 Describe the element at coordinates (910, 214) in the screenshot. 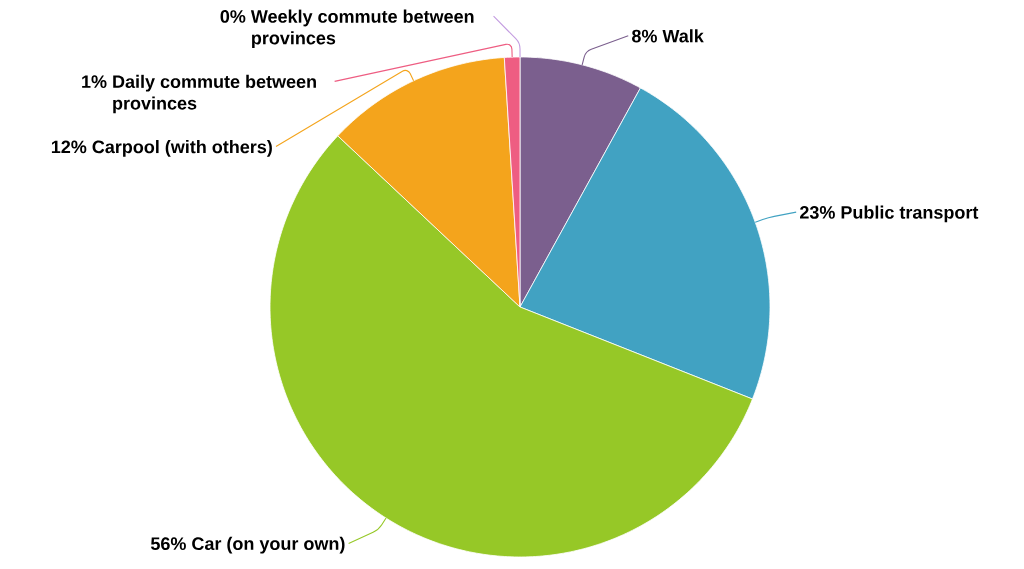

I see `slice-label: Public transport` at that location.